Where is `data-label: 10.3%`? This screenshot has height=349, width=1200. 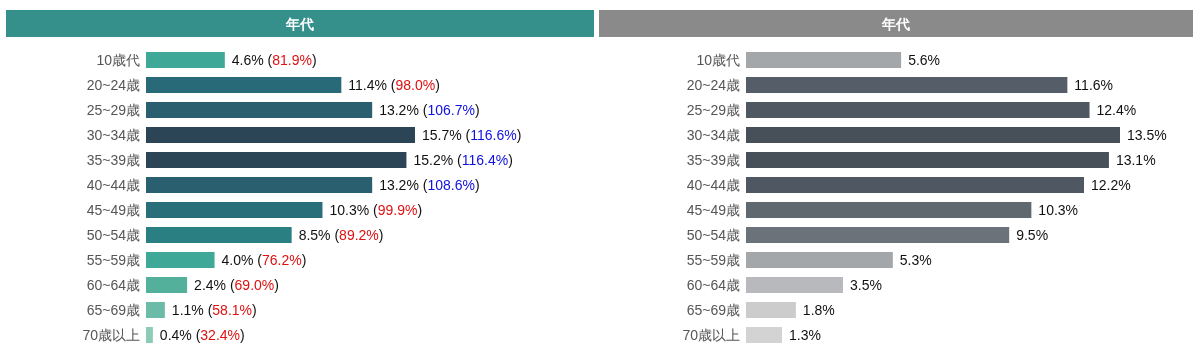
data-label: 10.3% is located at coordinates (1058, 210).